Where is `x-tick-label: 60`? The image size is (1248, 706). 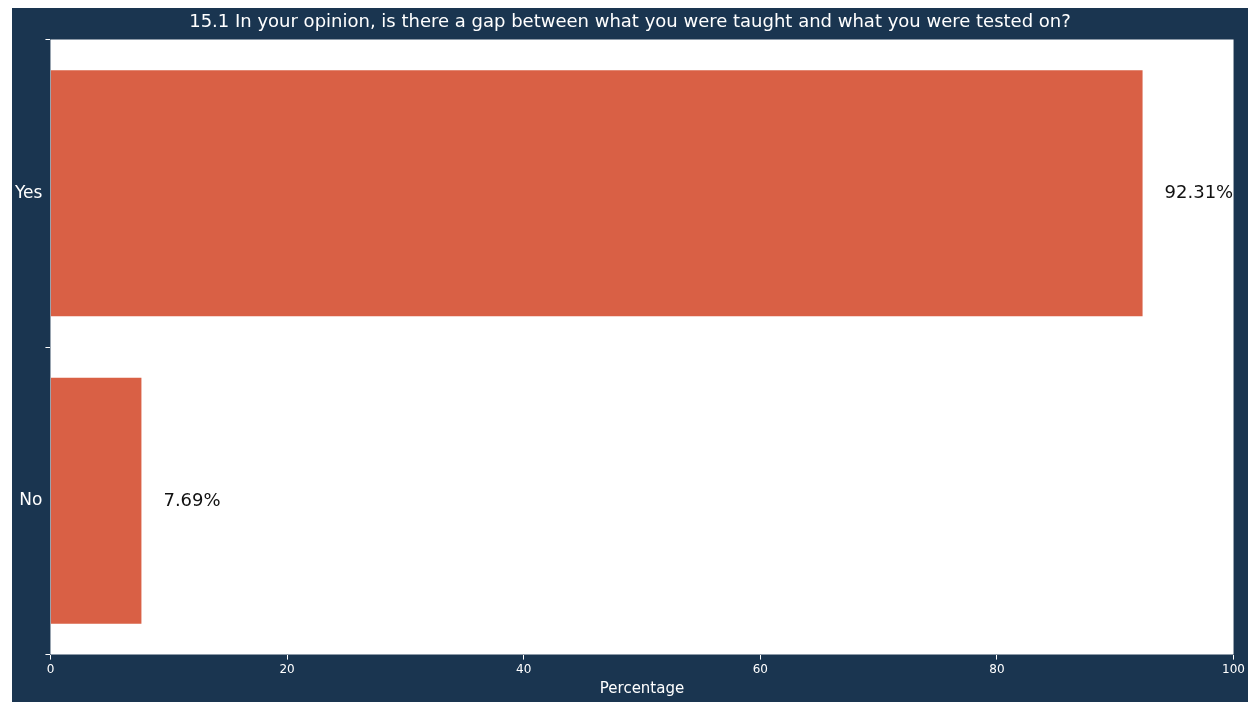 x-tick-label: 60 is located at coordinates (760, 668).